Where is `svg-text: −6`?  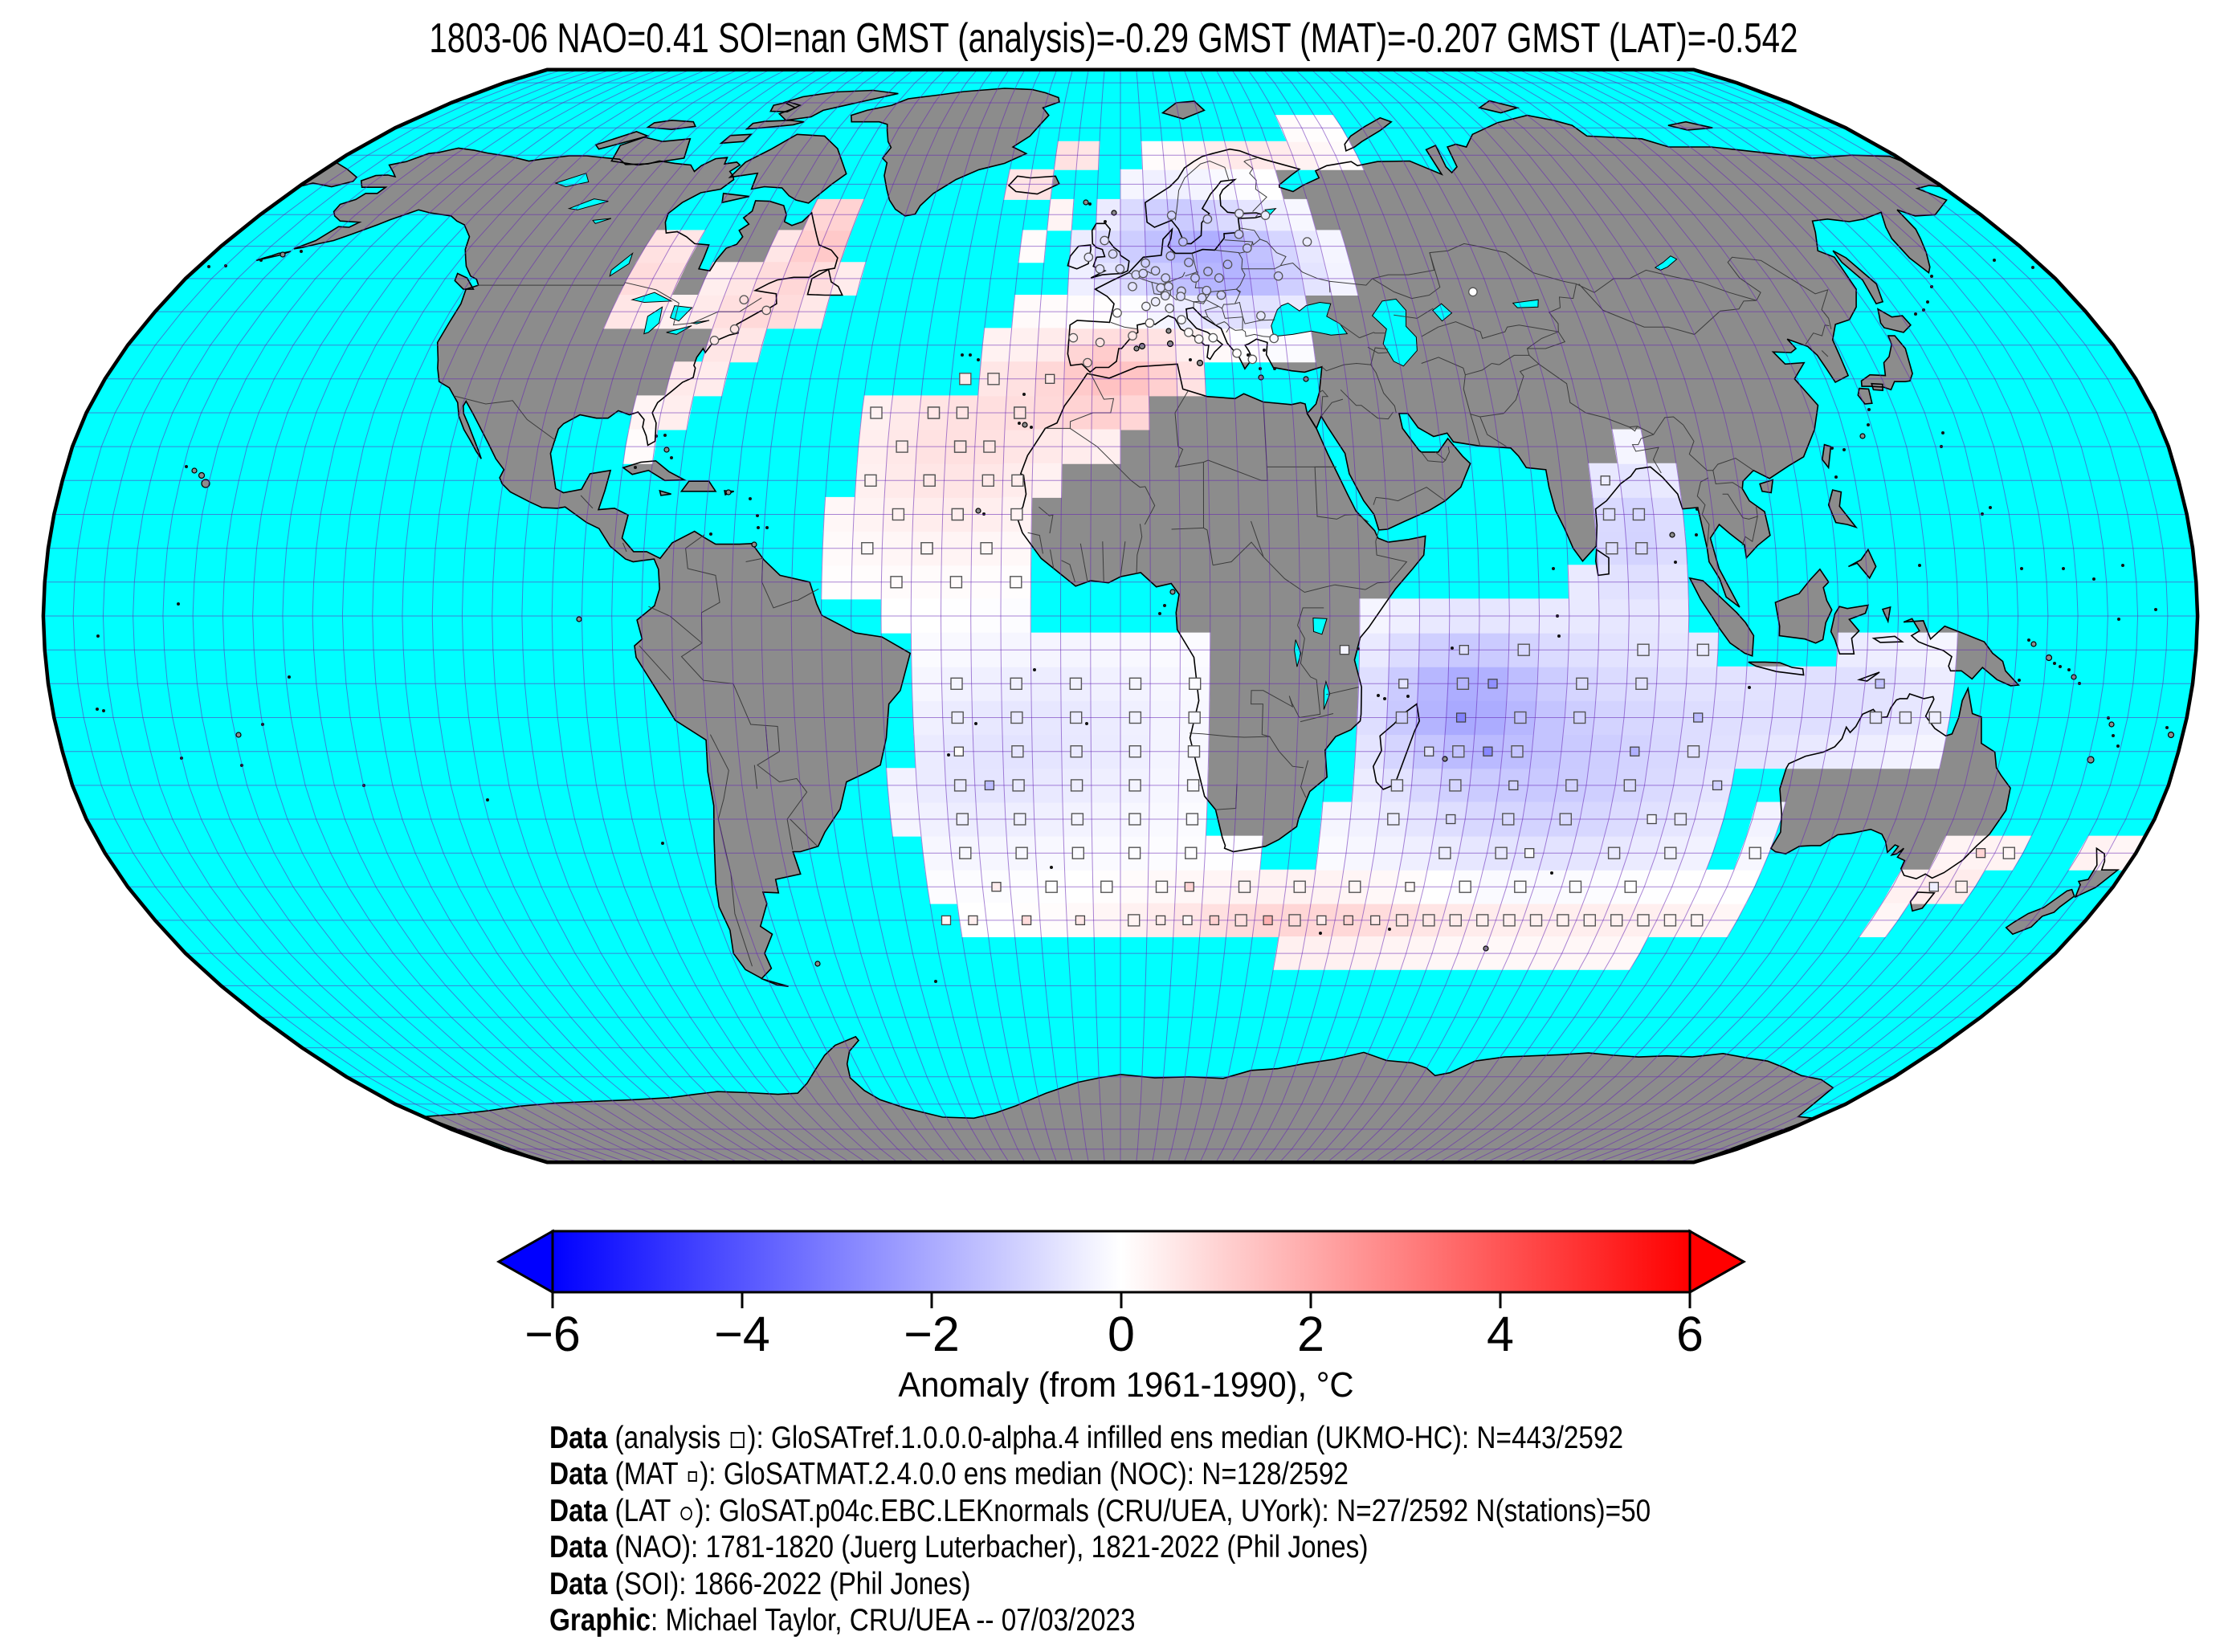
svg-text: −6 is located at coordinates (552, 1334).